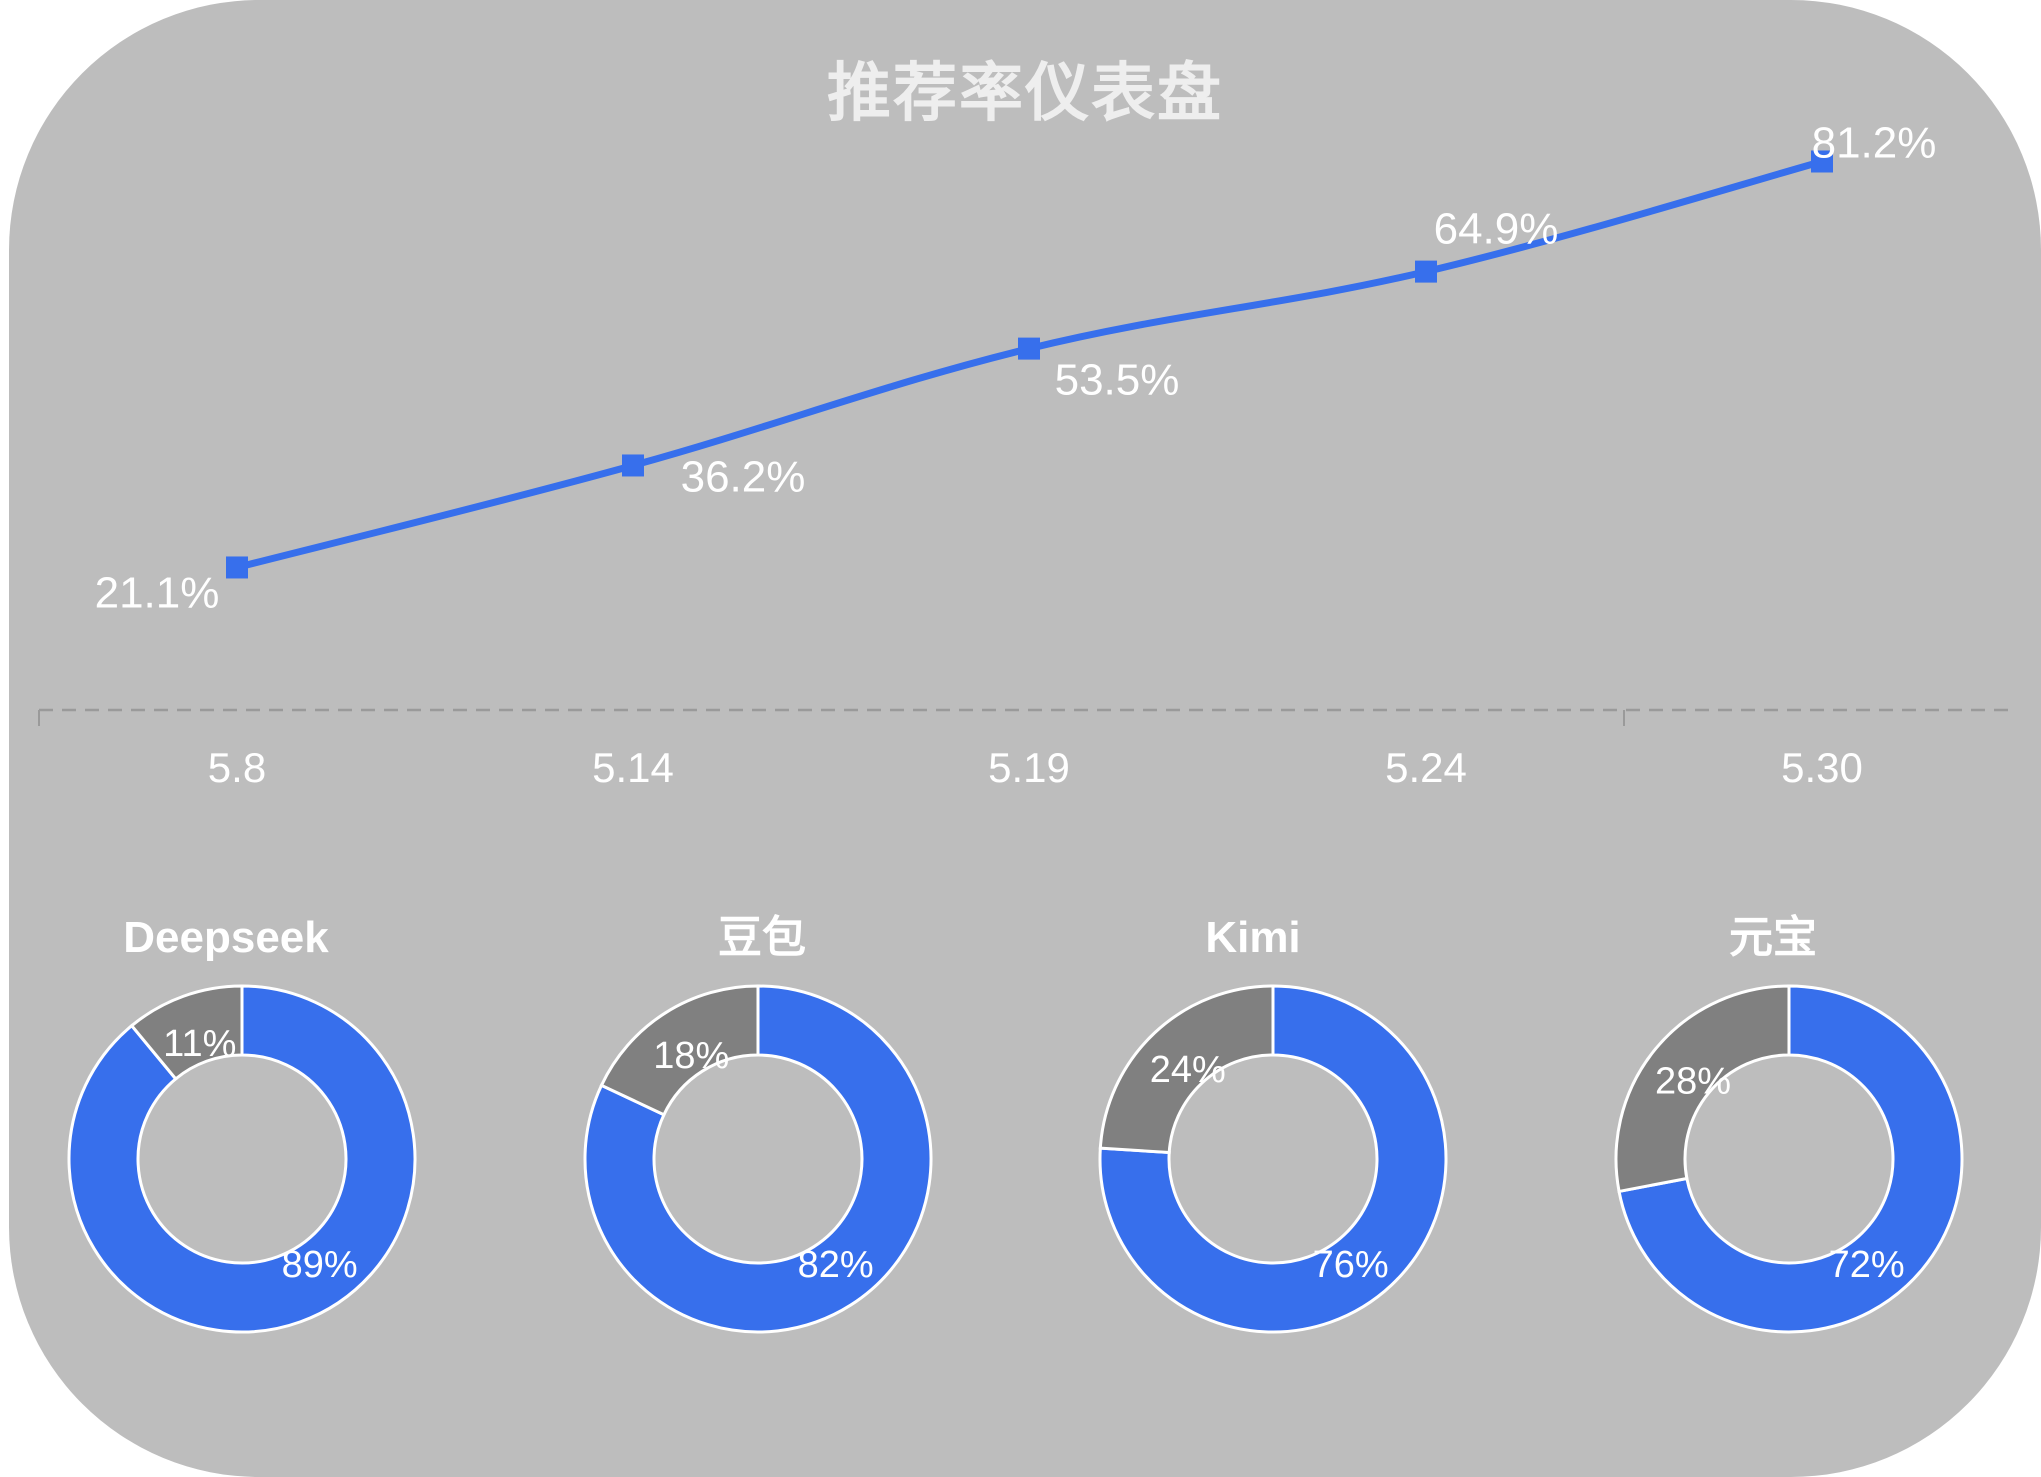 The image size is (2041, 1477). What do you see at coordinates (1252, 937) in the screenshot?
I see `donut-title: Kimi` at bounding box center [1252, 937].